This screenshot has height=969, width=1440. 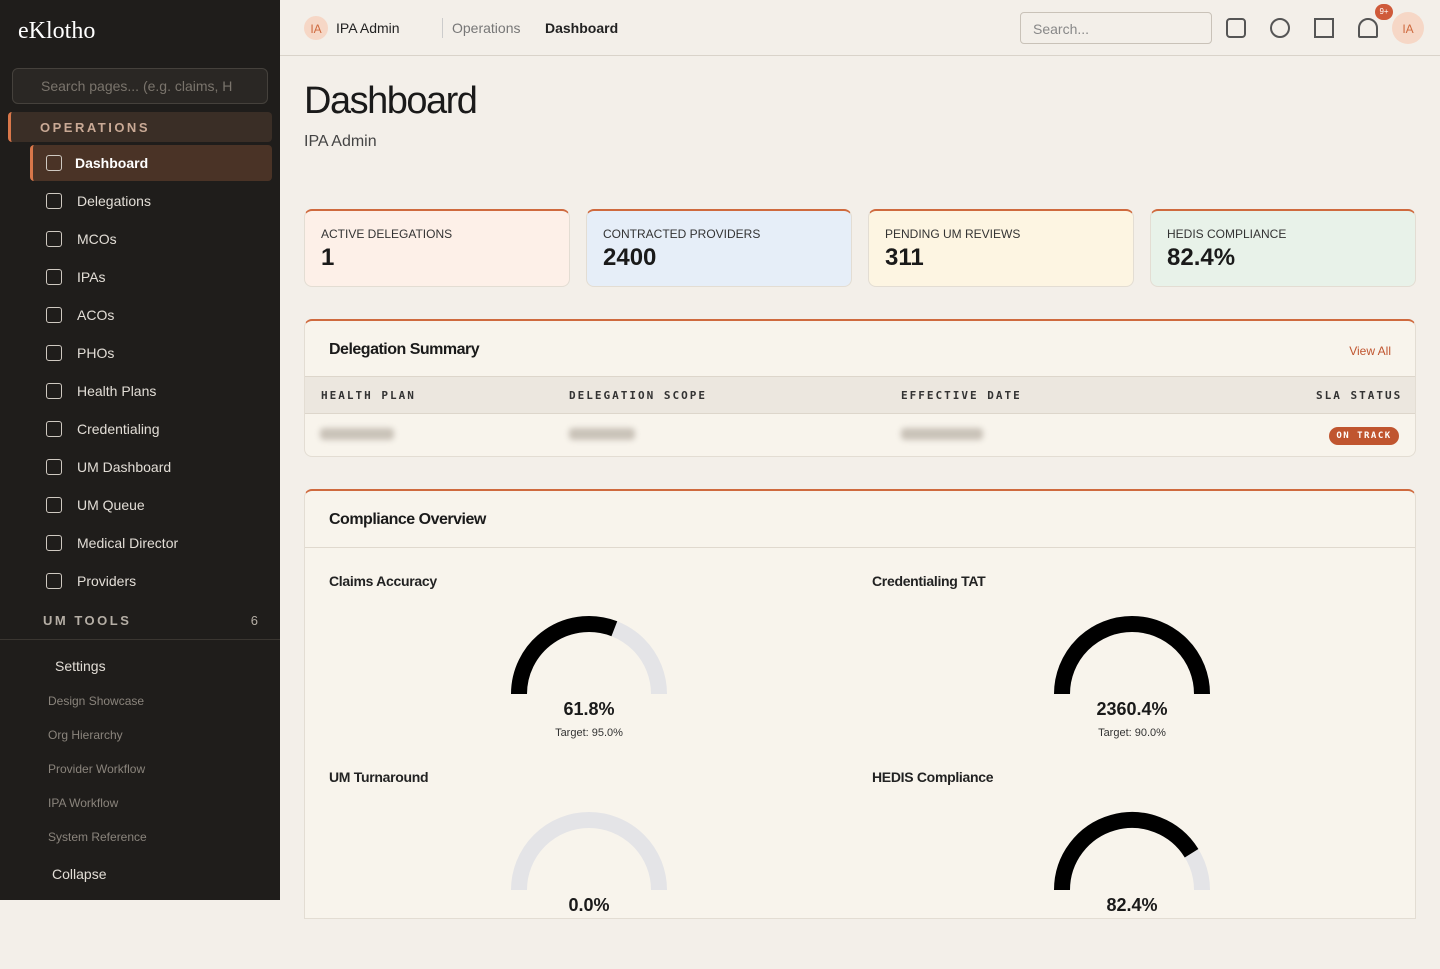 I want to click on gauge-title: Claims Accuracy, so click(x=383, y=581).